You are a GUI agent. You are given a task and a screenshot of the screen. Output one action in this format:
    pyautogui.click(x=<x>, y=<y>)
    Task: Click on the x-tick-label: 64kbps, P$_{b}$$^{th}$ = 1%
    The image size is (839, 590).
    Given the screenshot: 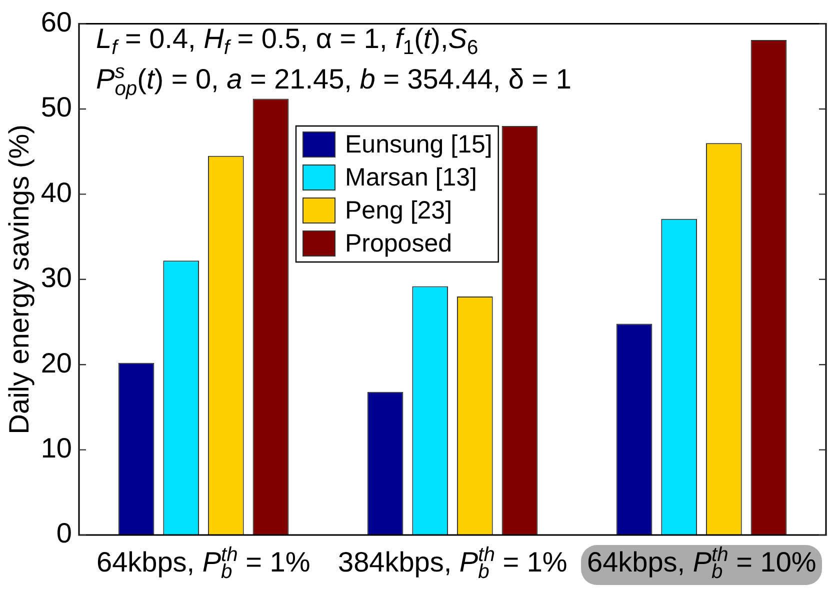 What is the action you would take?
    pyautogui.click(x=203, y=564)
    